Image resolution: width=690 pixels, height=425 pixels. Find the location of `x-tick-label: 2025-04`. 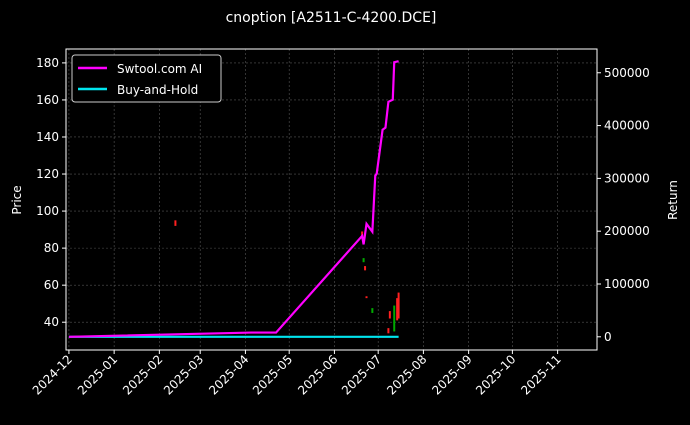

x-tick-label: 2025-04 is located at coordinates (228, 374).